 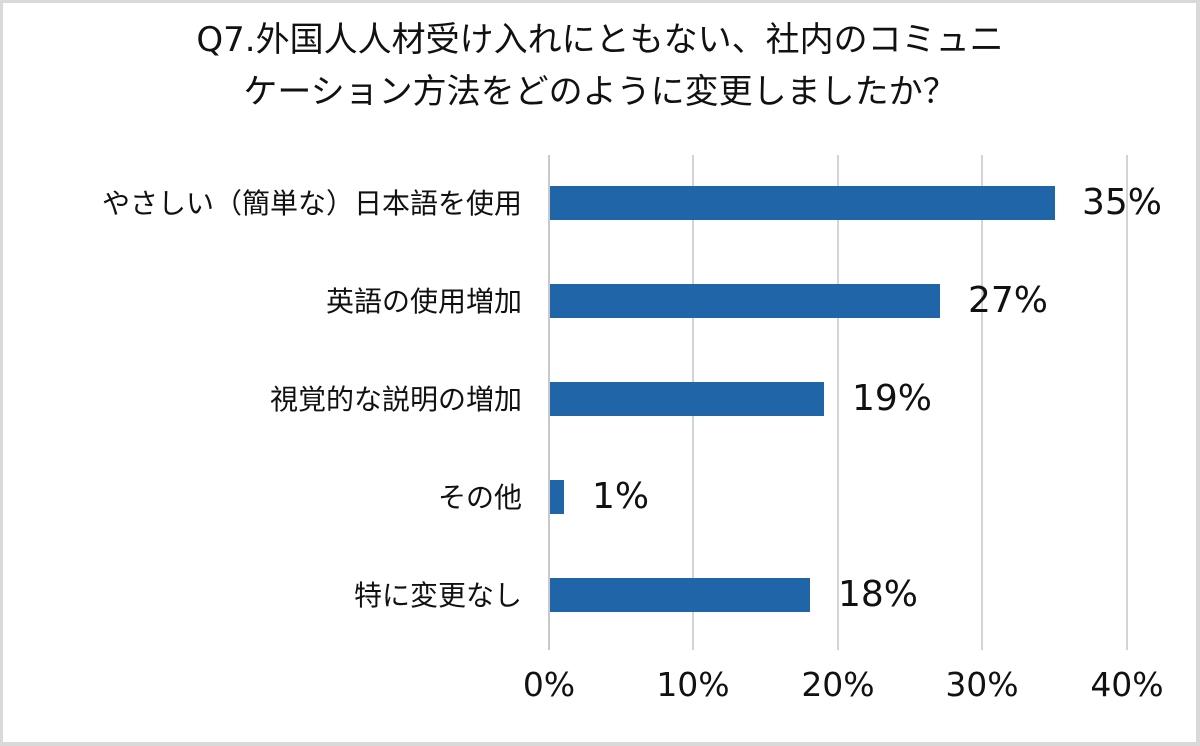 What do you see at coordinates (437, 595) in the screenshot?
I see `category-label: 特に変更なし` at bounding box center [437, 595].